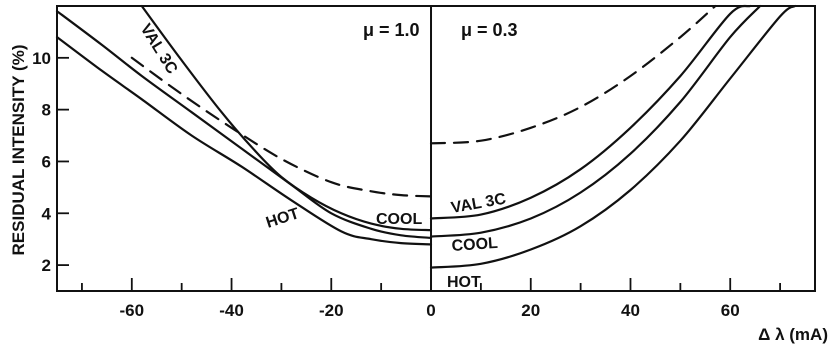 This screenshot has width=835, height=346. Describe the element at coordinates (399, 219) in the screenshot. I see `curve-label-cool-mu-1: COOL` at that location.